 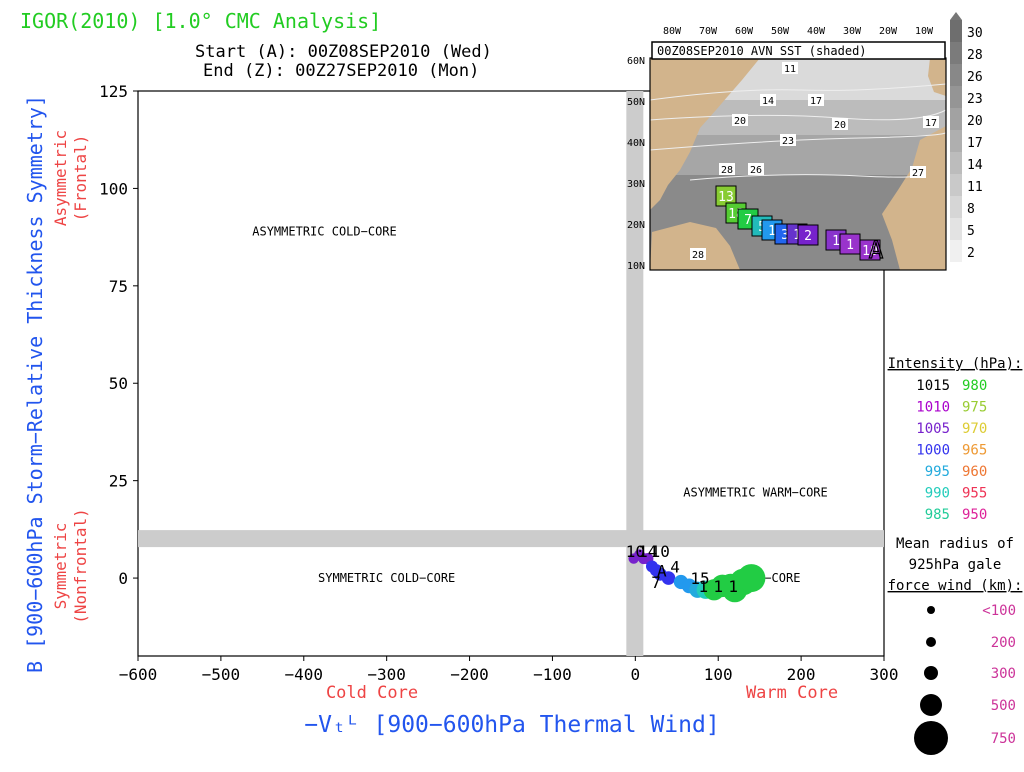 What do you see at coordinates (785, 235) in the screenshot?
I see `inset-track-label: 3` at bounding box center [785, 235].